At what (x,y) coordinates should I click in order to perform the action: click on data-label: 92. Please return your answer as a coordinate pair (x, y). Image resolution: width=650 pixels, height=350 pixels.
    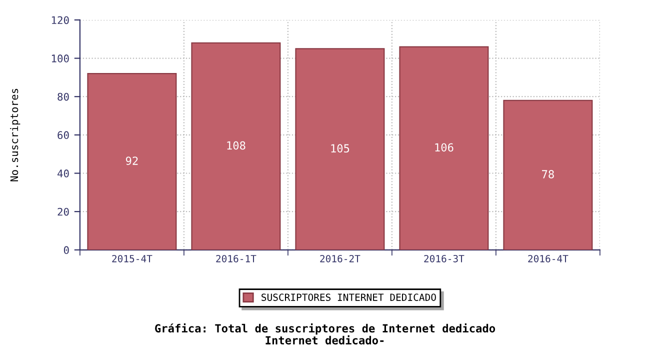
    Looking at the image, I should click on (132, 161).